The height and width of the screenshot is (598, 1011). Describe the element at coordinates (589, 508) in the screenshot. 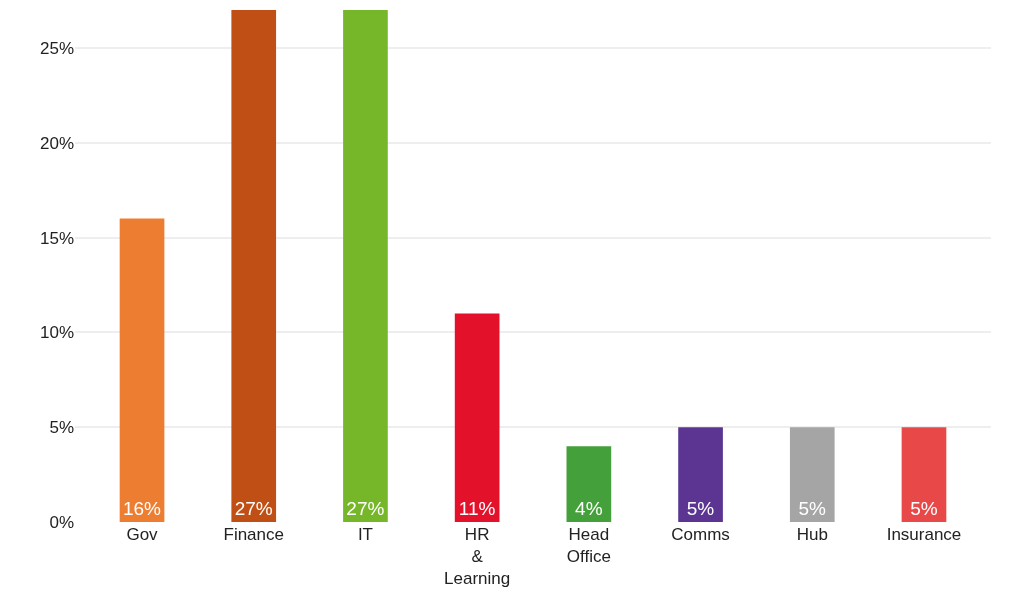

I see `data-label: 4%` at that location.